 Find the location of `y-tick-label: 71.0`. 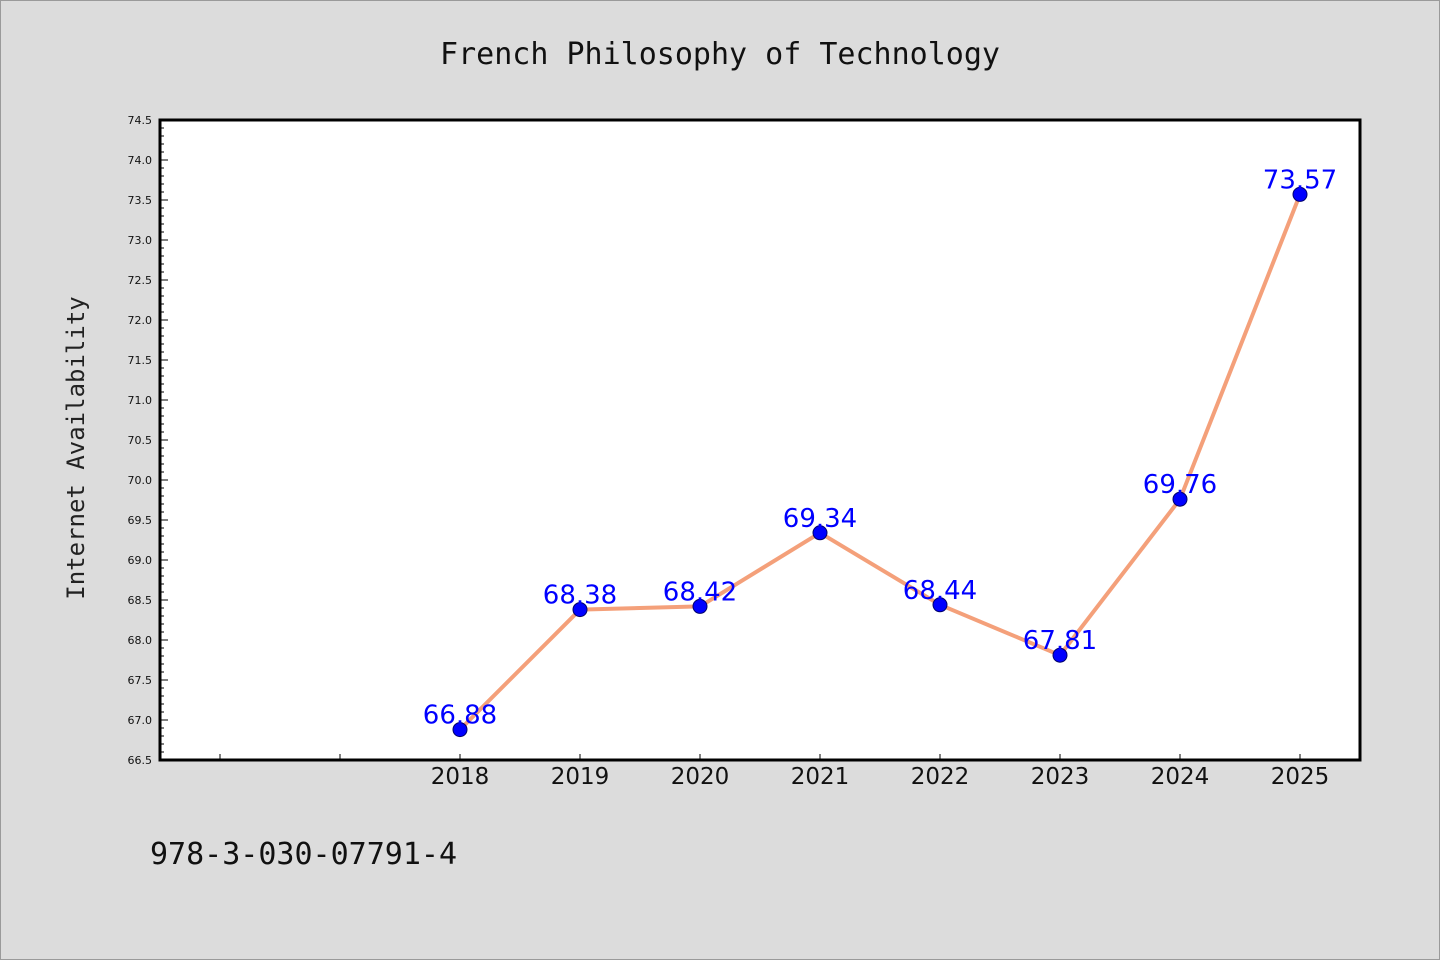

y-tick-label: 71.0 is located at coordinates (140, 400).